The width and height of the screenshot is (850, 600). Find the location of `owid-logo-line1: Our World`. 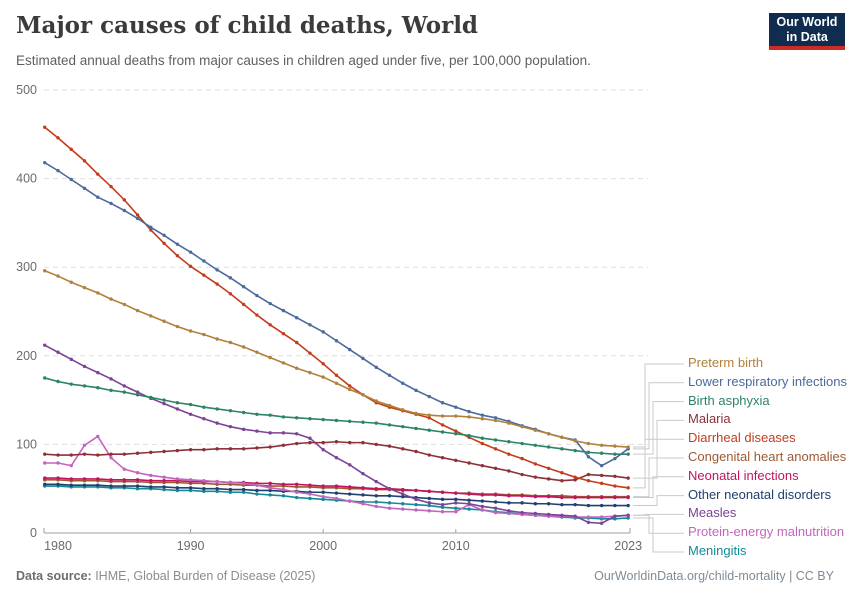

owid-logo-line1: Our World is located at coordinates (807, 22).